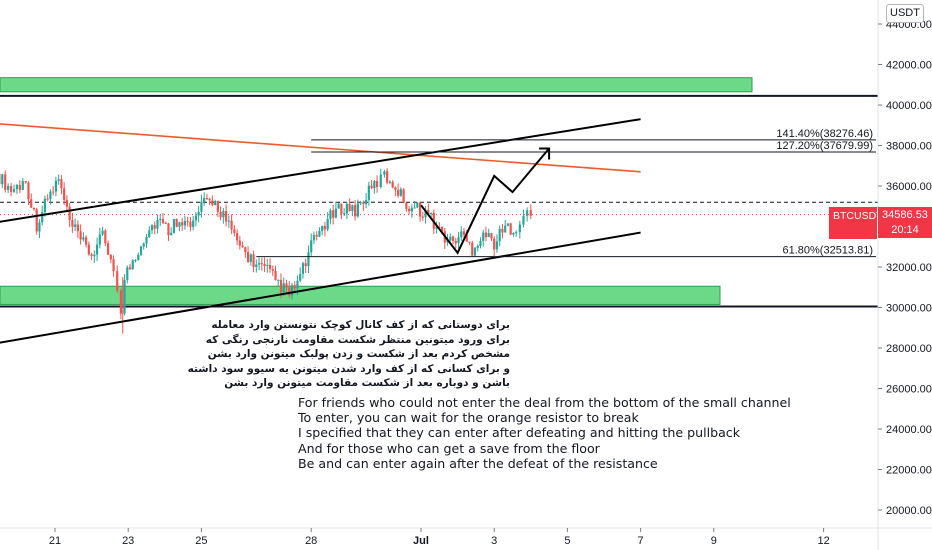 This screenshot has height=550, width=932. I want to click on projection-arrowhead, so click(545, 153).